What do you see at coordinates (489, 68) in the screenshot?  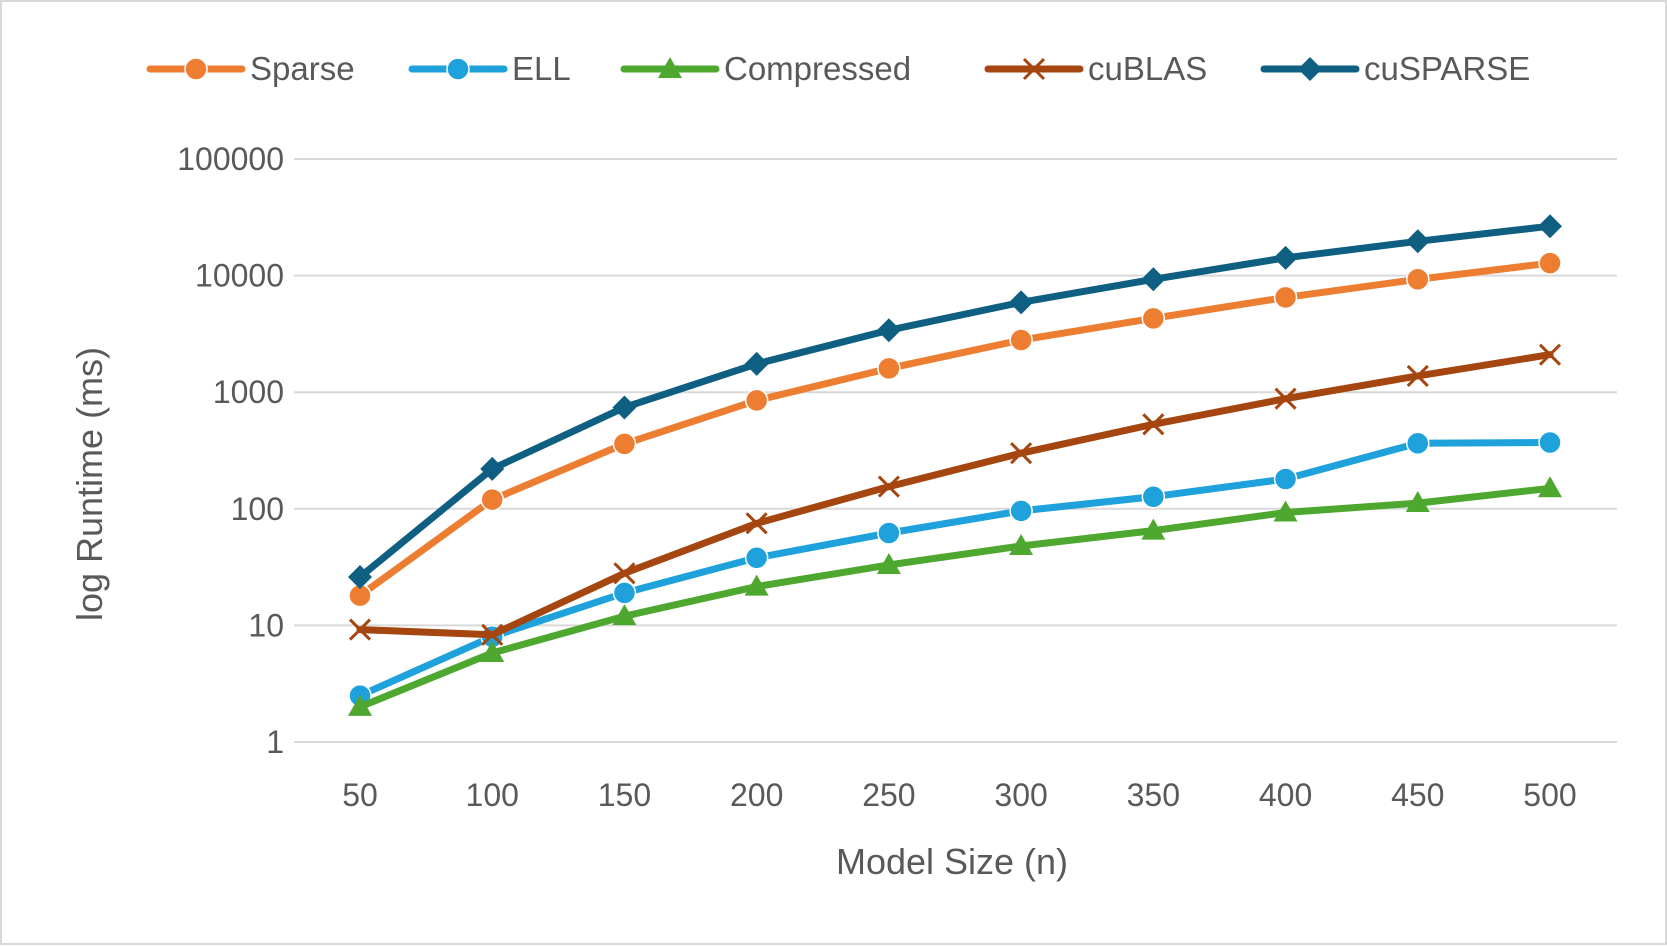 I see `legend-item-ell: ELL` at bounding box center [489, 68].